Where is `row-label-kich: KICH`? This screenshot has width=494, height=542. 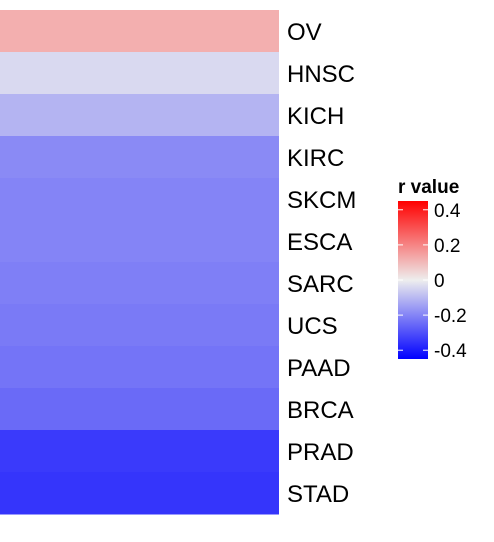 row-label-kich: KICH is located at coordinates (315, 116).